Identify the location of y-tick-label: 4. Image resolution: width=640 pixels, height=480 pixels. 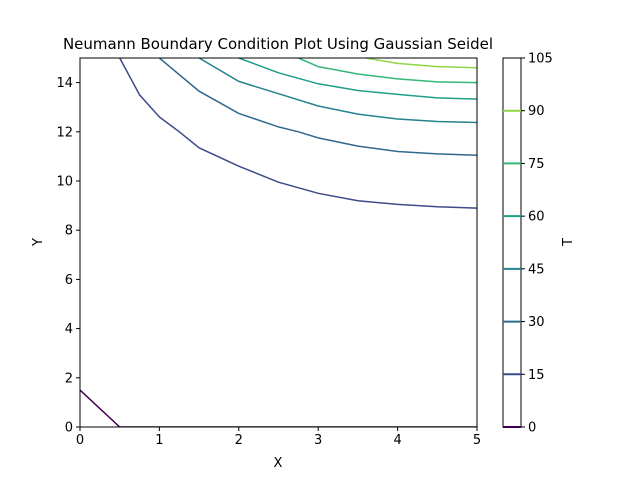
(69, 329).